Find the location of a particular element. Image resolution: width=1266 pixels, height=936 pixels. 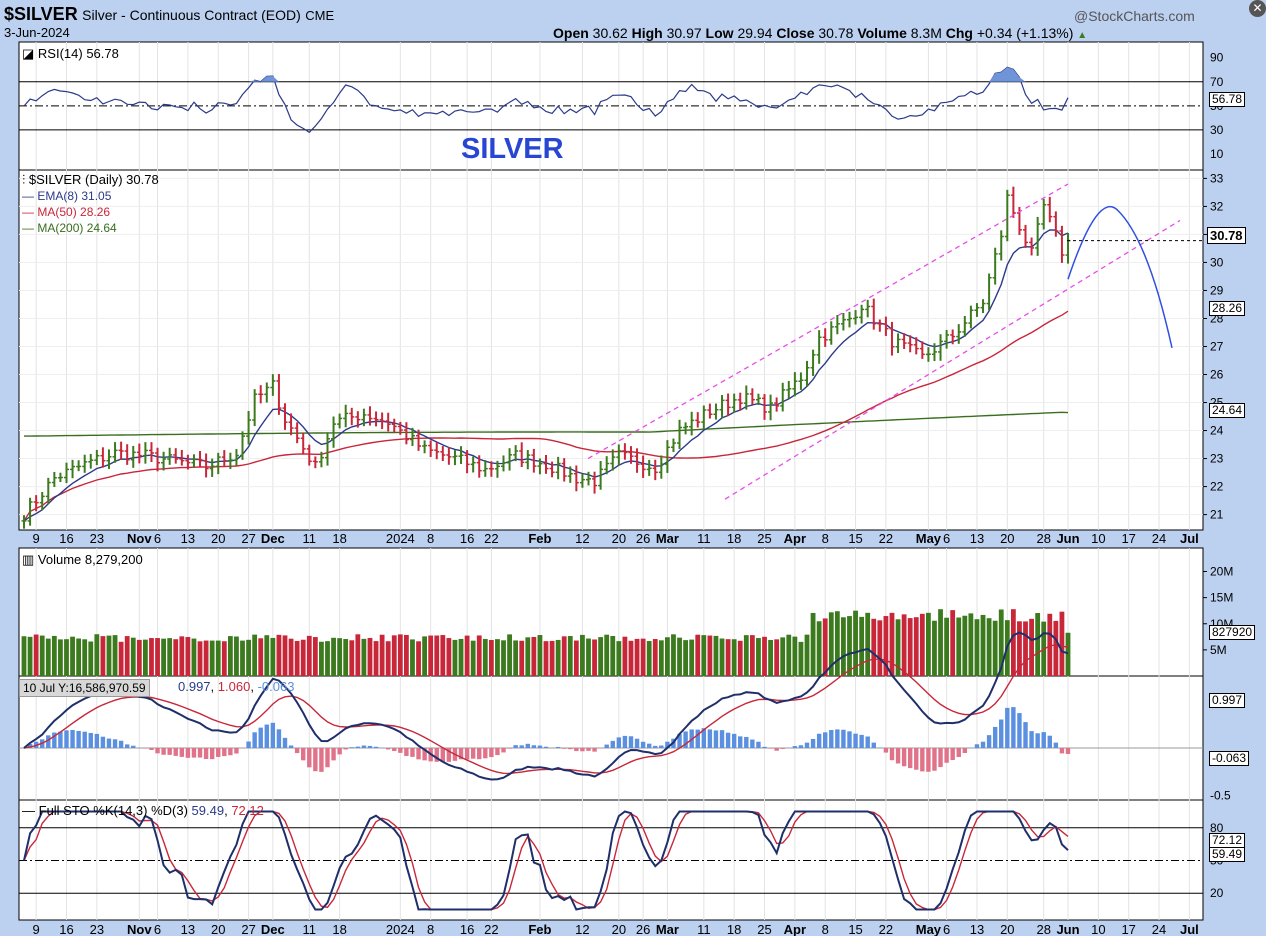

sto-d-line is located at coordinates (546, 860).